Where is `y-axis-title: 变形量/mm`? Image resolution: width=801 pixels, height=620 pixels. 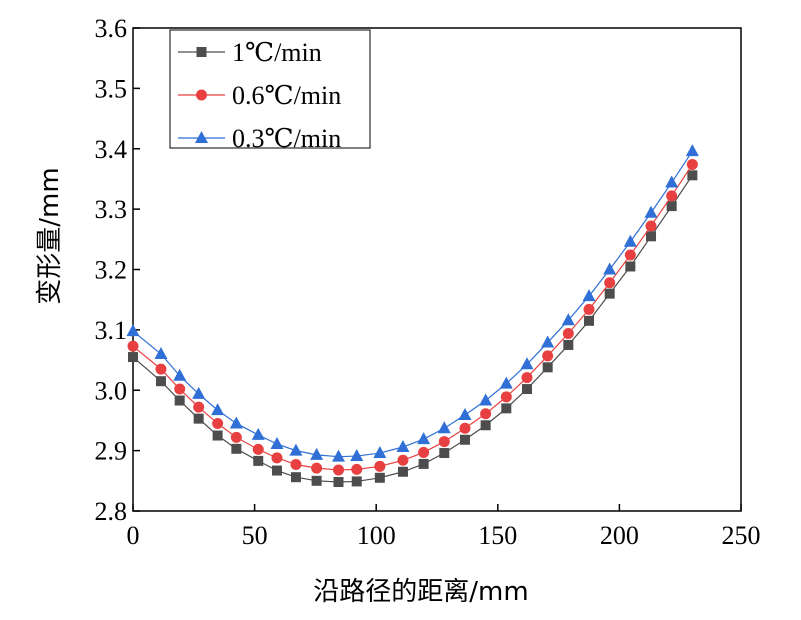
y-axis-title: 变形量/mm is located at coordinates (50, 235).